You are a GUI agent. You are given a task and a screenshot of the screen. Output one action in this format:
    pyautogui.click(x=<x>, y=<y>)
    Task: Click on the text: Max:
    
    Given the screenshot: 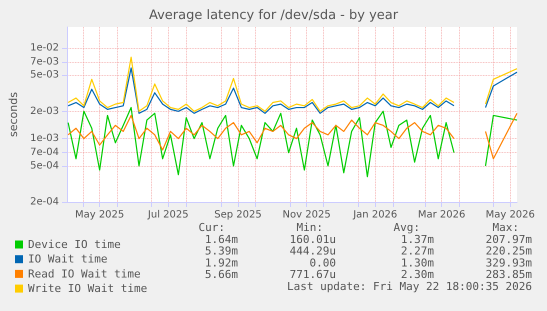 What is the action you would take?
    pyautogui.click(x=505, y=227)
    